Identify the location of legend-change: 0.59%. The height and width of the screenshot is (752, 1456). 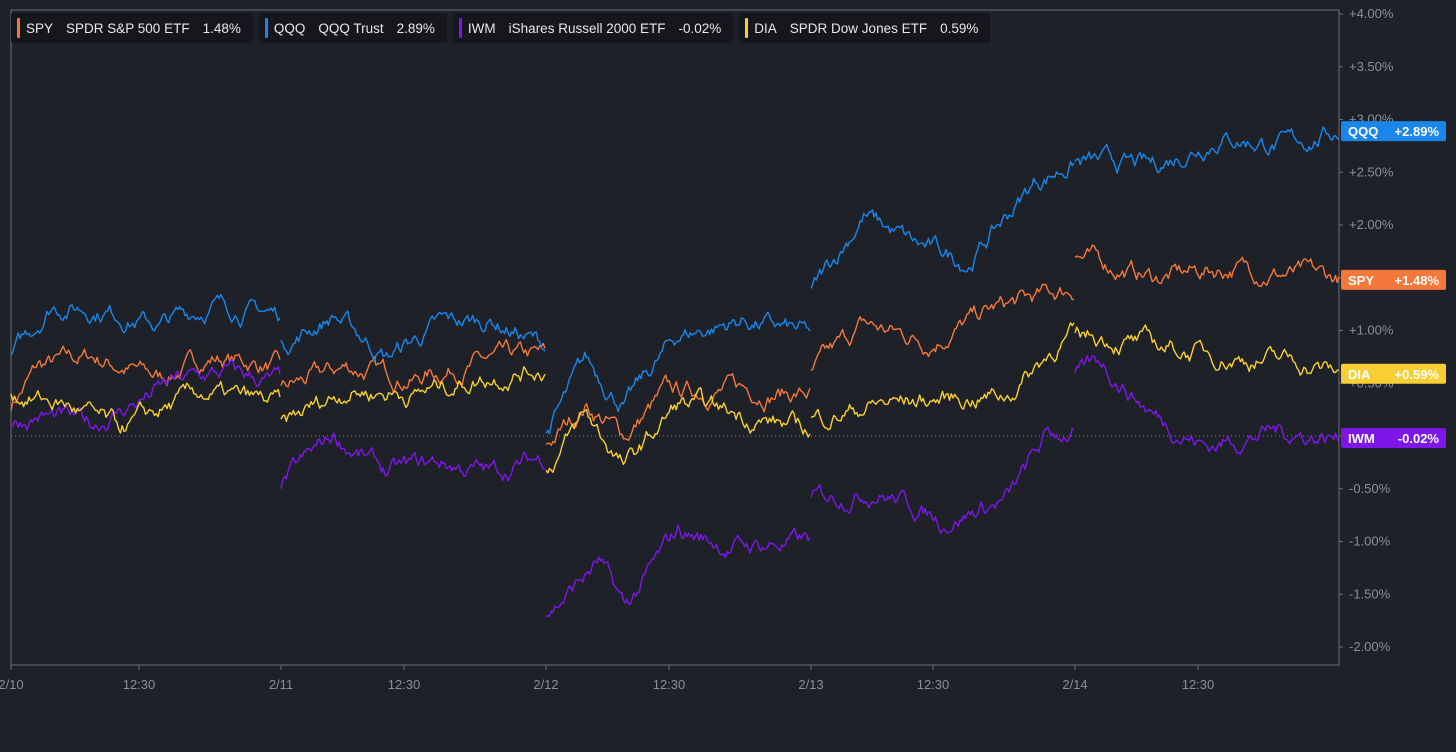
(959, 28).